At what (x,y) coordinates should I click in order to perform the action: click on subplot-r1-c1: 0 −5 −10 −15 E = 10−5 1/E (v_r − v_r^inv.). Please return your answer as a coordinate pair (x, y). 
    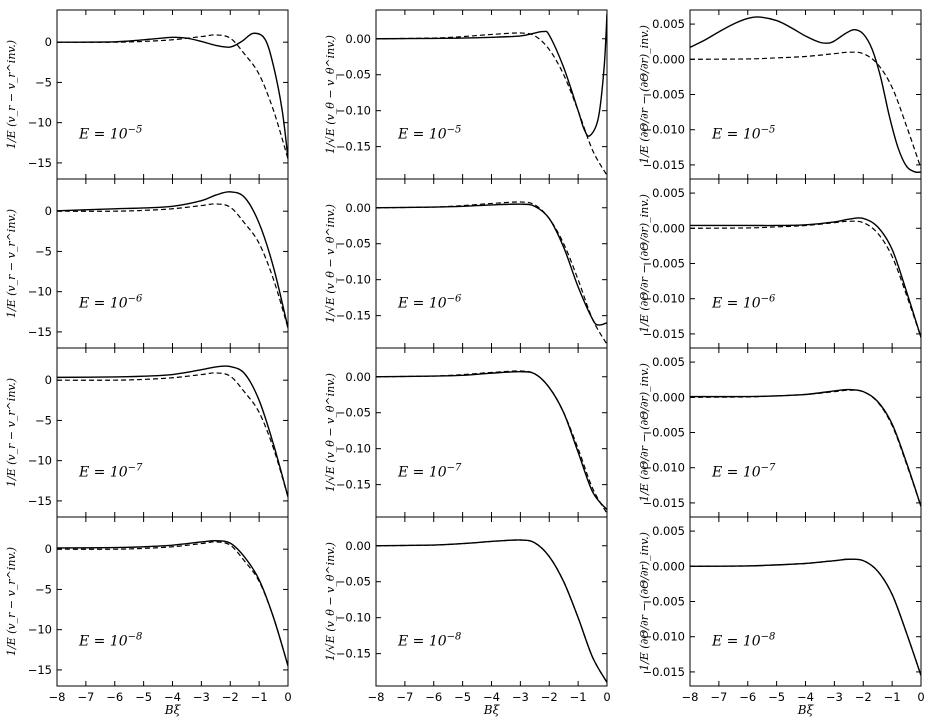
    Looking at the image, I should click on (147, 94).